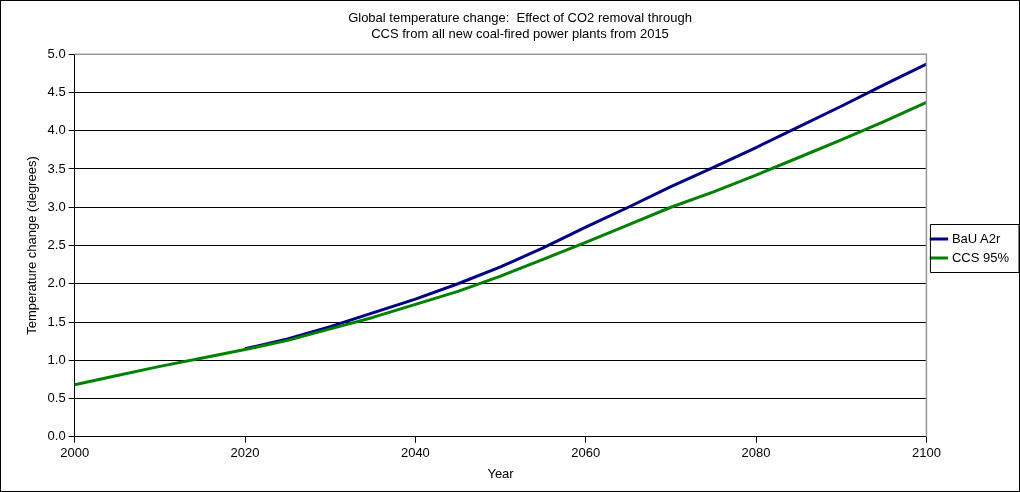  I want to click on legend-label: CCS 95%, so click(980, 257).